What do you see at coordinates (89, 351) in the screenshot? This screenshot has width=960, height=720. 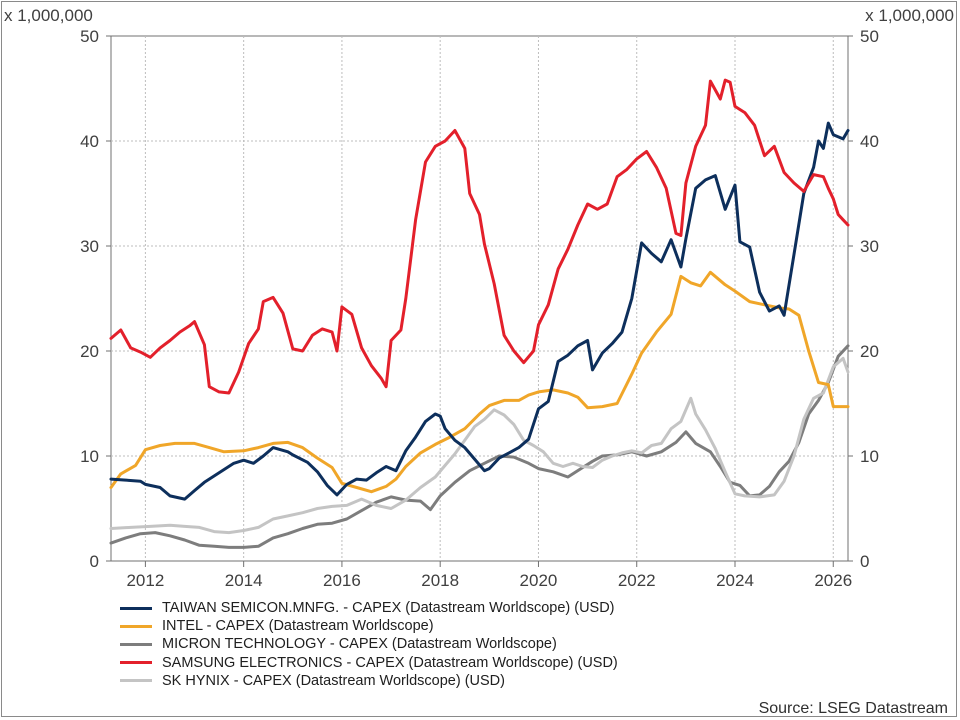 I see `y-tick-label-left: 20` at bounding box center [89, 351].